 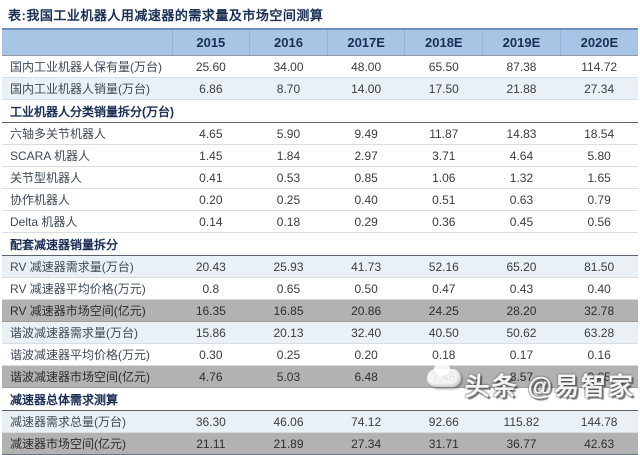 What do you see at coordinates (87, 443) in the screenshot?
I see `row-label: 减速器市场空间(亿元)` at bounding box center [87, 443].